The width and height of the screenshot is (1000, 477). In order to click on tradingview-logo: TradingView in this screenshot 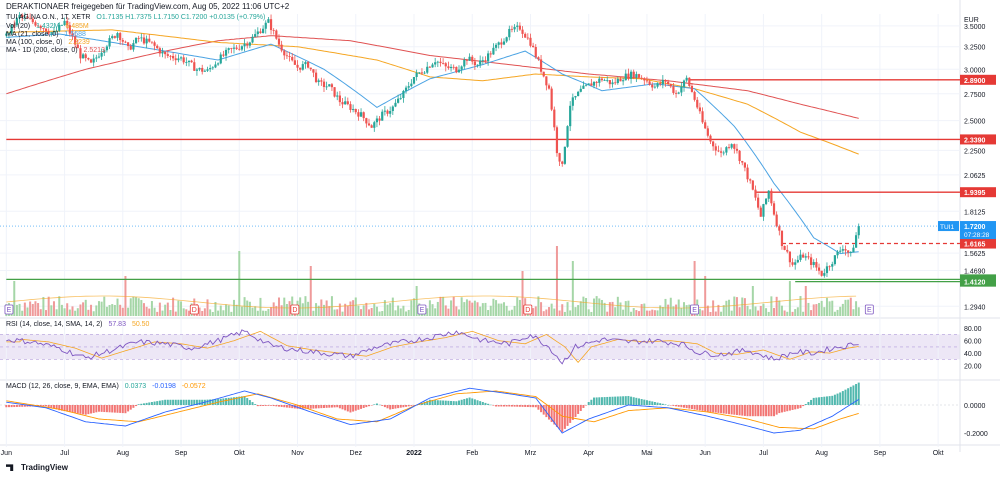, I will do `click(37, 467)`.